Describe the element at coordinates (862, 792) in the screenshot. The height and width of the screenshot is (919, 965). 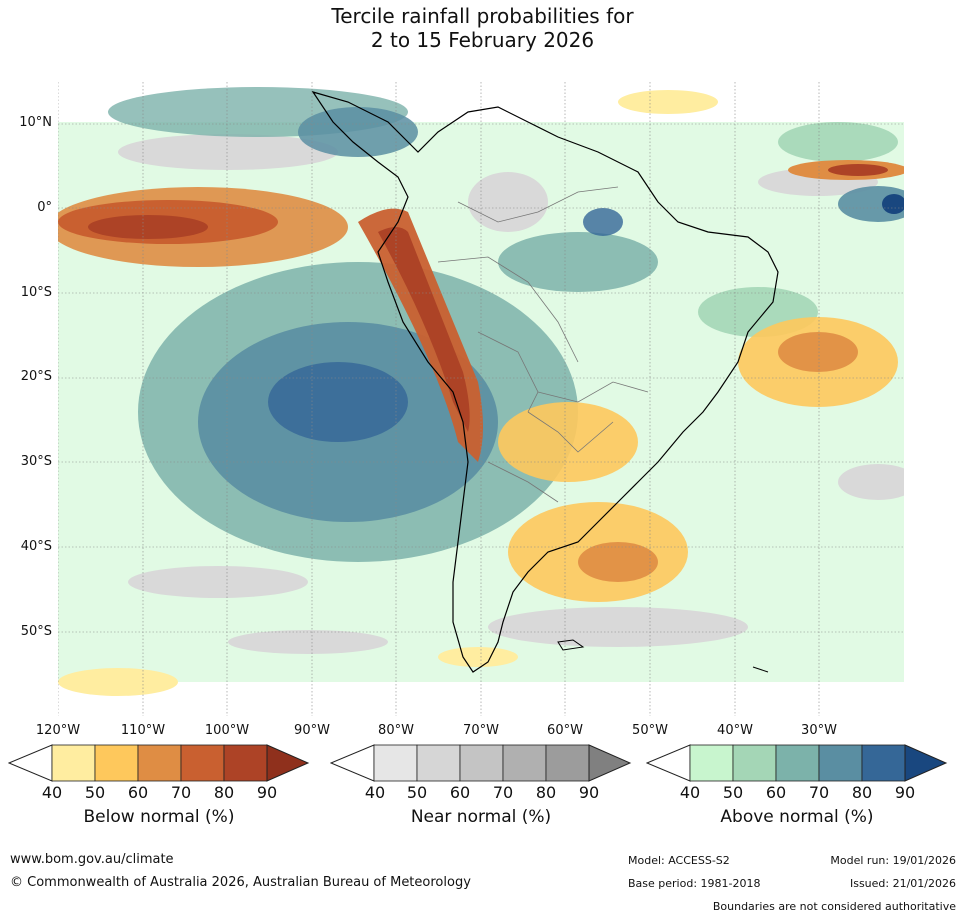
I see `above-tick-80: 80` at that location.